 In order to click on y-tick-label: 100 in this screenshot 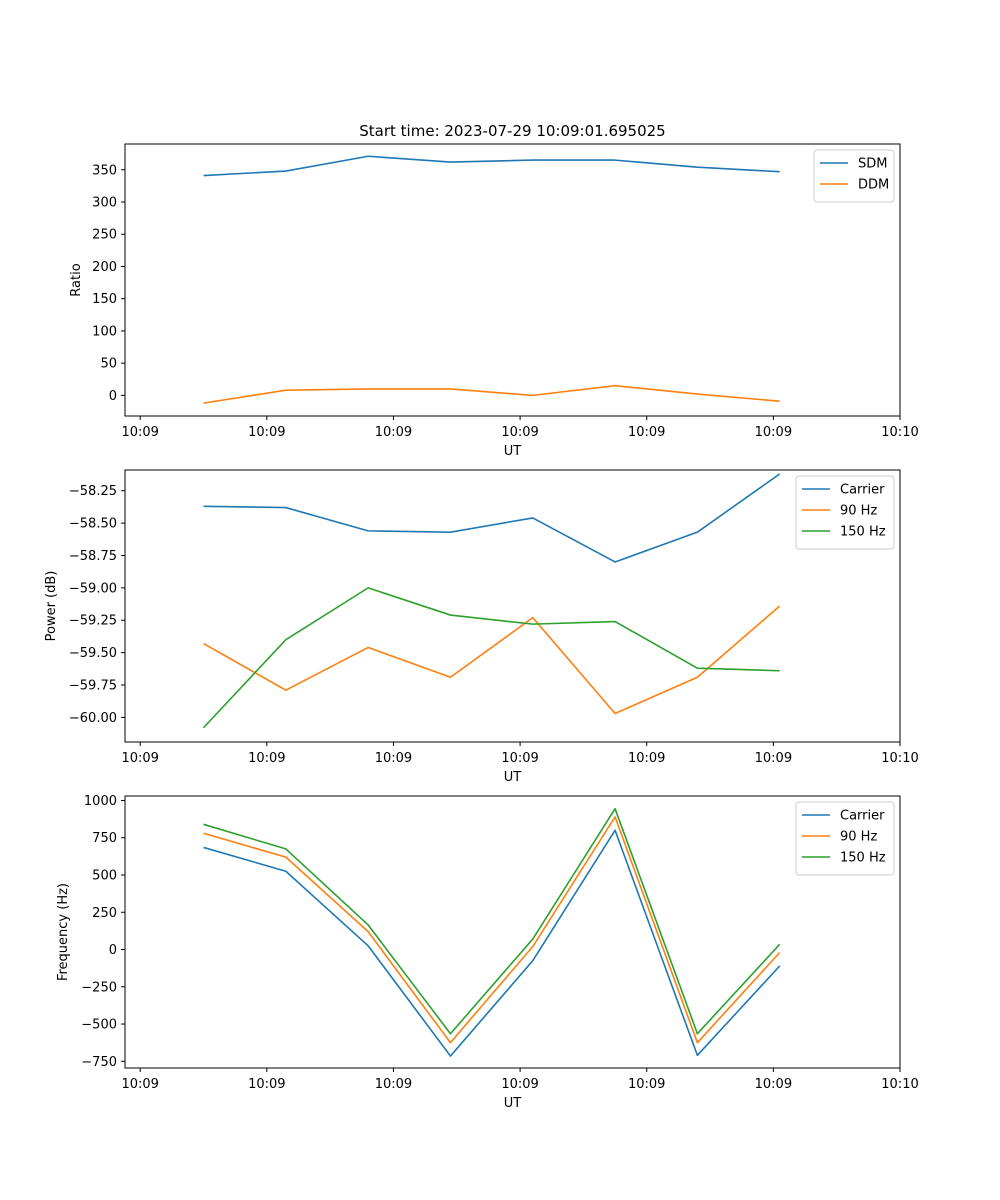, I will do `click(104, 331)`.